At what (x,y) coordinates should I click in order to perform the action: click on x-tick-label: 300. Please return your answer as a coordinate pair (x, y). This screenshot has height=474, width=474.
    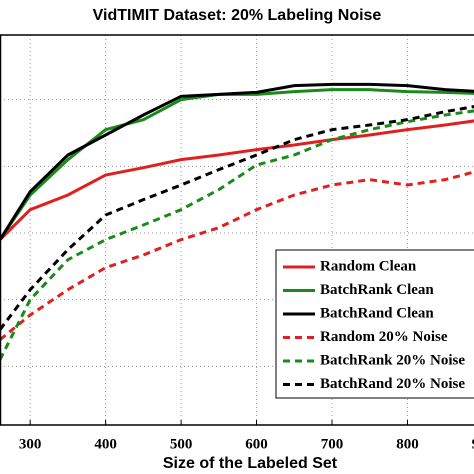
    Looking at the image, I should click on (30, 444).